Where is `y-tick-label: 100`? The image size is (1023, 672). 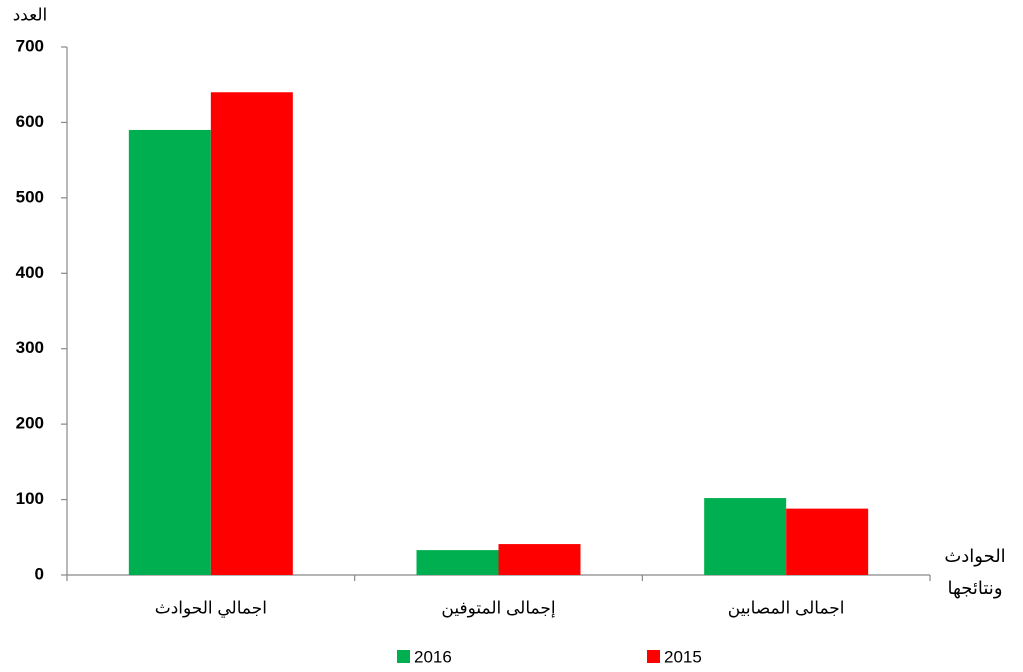 y-tick-label: 100 is located at coordinates (30, 498).